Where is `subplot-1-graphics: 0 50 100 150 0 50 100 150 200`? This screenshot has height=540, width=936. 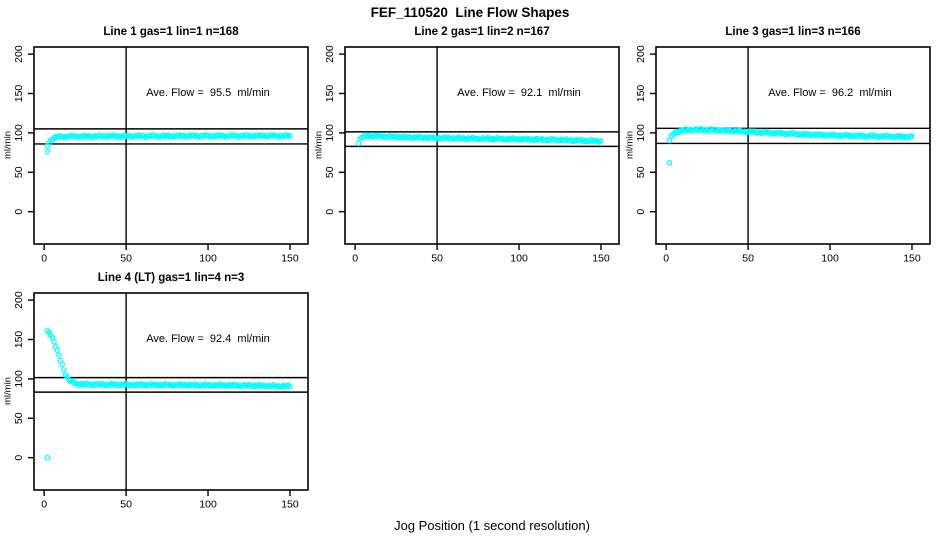 subplot-1-graphics: 0 50 100 150 0 50 100 150 200 is located at coordinates (161, 155).